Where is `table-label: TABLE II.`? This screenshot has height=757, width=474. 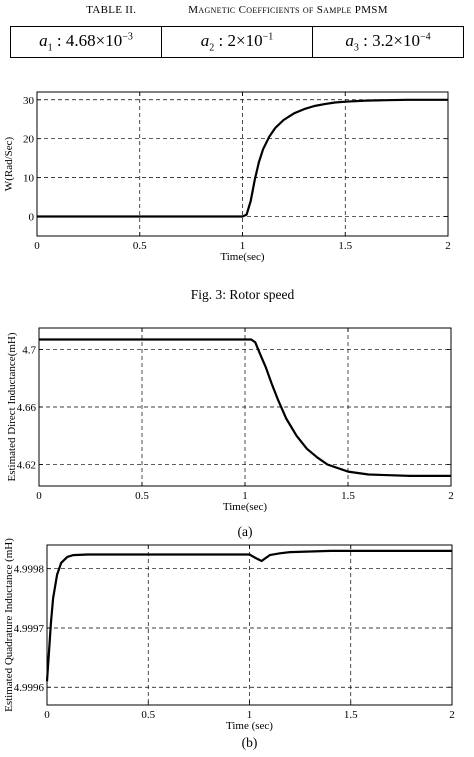
table-label: TABLE II. is located at coordinates (111, 10).